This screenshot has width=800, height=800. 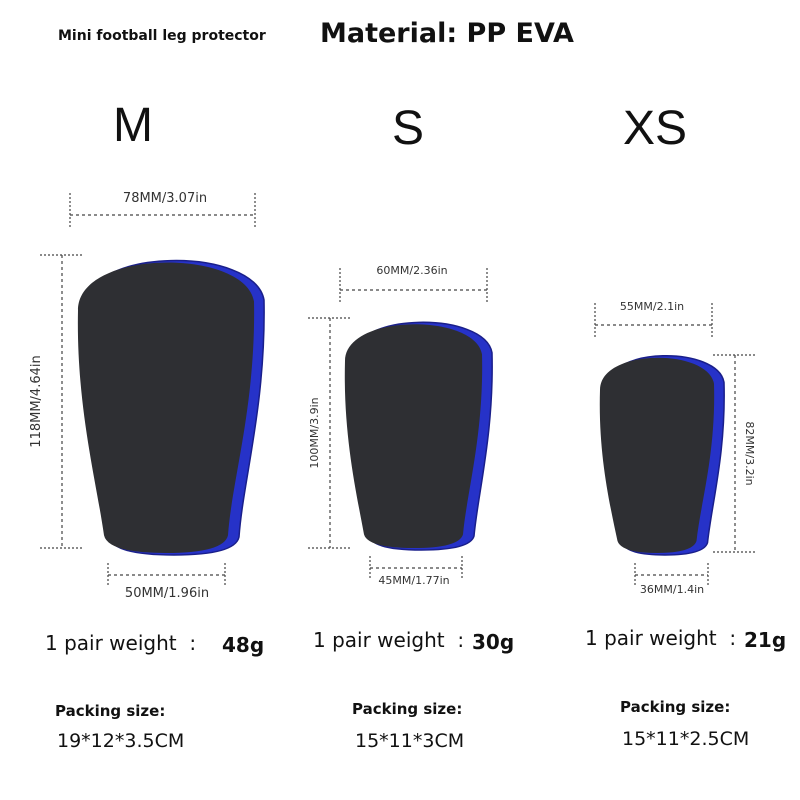 What do you see at coordinates (447, 33) in the screenshot?
I see `title: Material: PP EVA` at bounding box center [447, 33].